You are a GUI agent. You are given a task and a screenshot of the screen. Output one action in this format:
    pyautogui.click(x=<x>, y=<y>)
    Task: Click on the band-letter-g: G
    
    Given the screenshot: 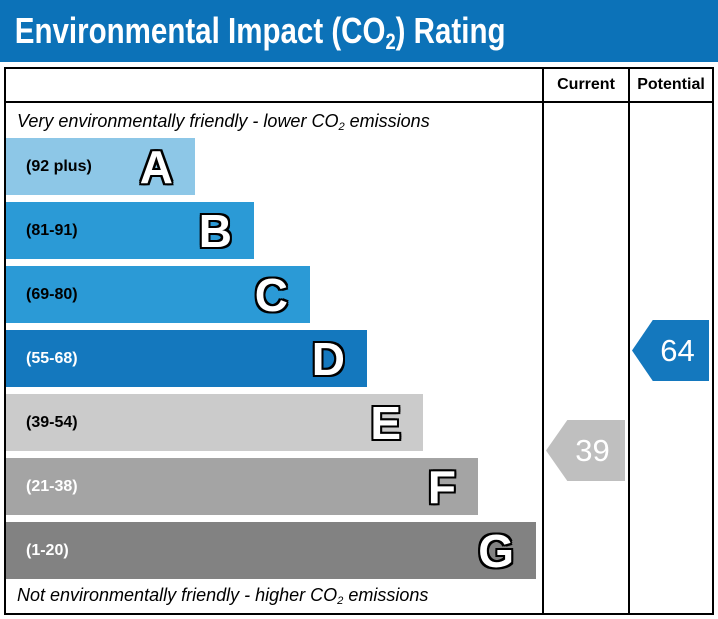 What is the action you would take?
    pyautogui.click(x=496, y=550)
    